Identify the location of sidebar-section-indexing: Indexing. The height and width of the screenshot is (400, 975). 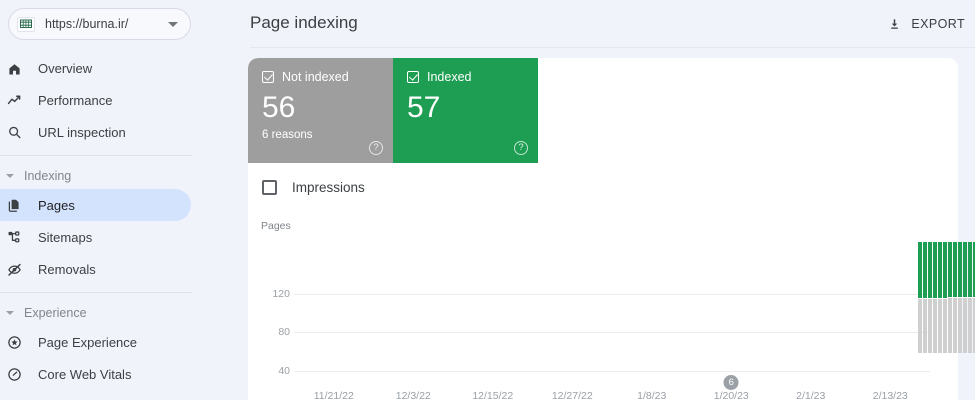
(104, 176).